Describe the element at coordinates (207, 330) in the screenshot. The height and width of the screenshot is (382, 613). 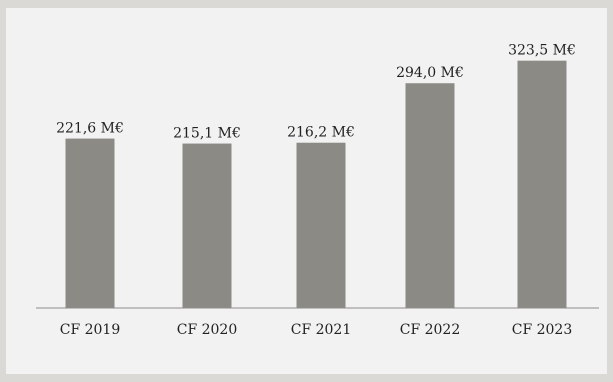
I see `x-tick-label: CF 2020` at that location.